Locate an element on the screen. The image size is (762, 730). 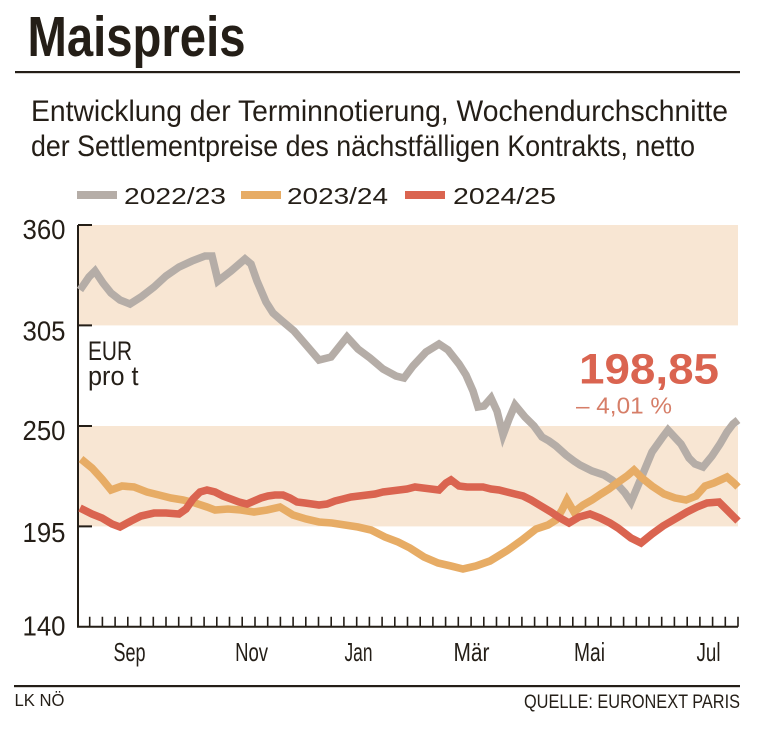
svg-text: 2023/24 is located at coordinates (337, 196).